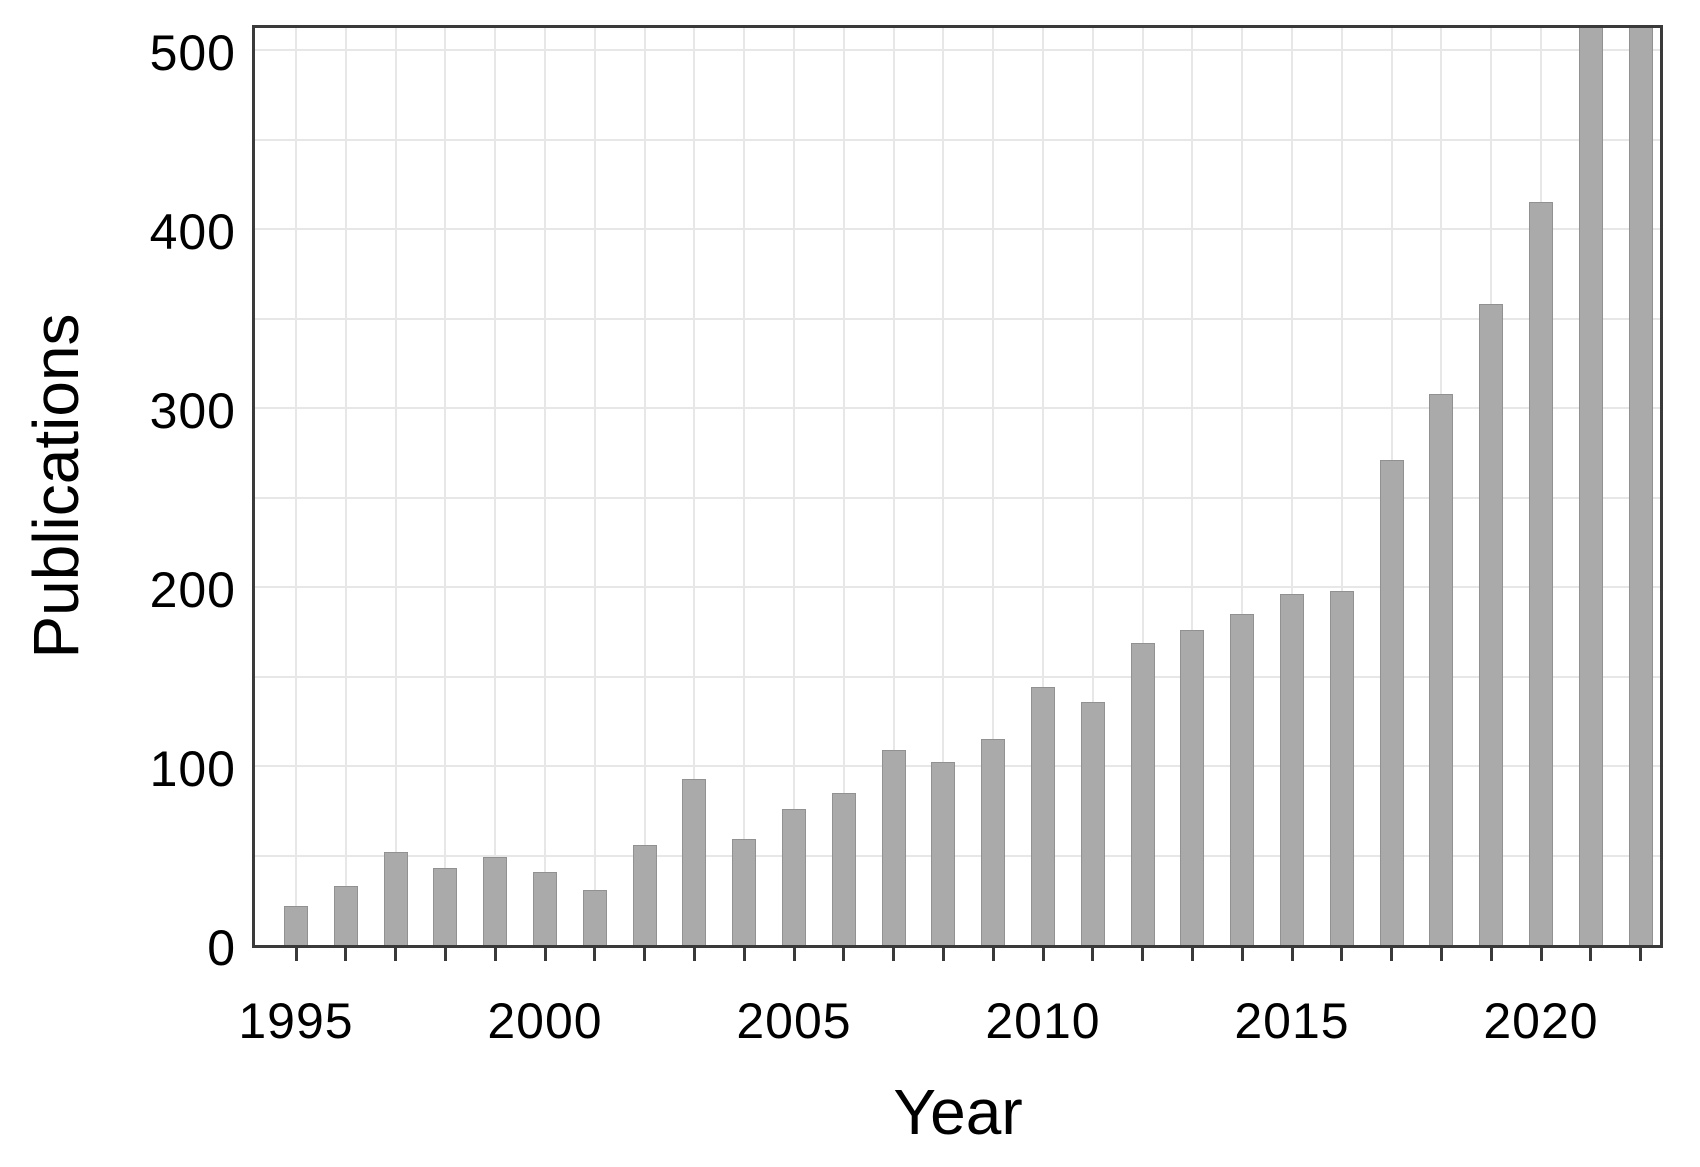 The image size is (1700, 1167). Describe the element at coordinates (993, 486) in the screenshot. I see `vertical-gridline-2009` at that location.